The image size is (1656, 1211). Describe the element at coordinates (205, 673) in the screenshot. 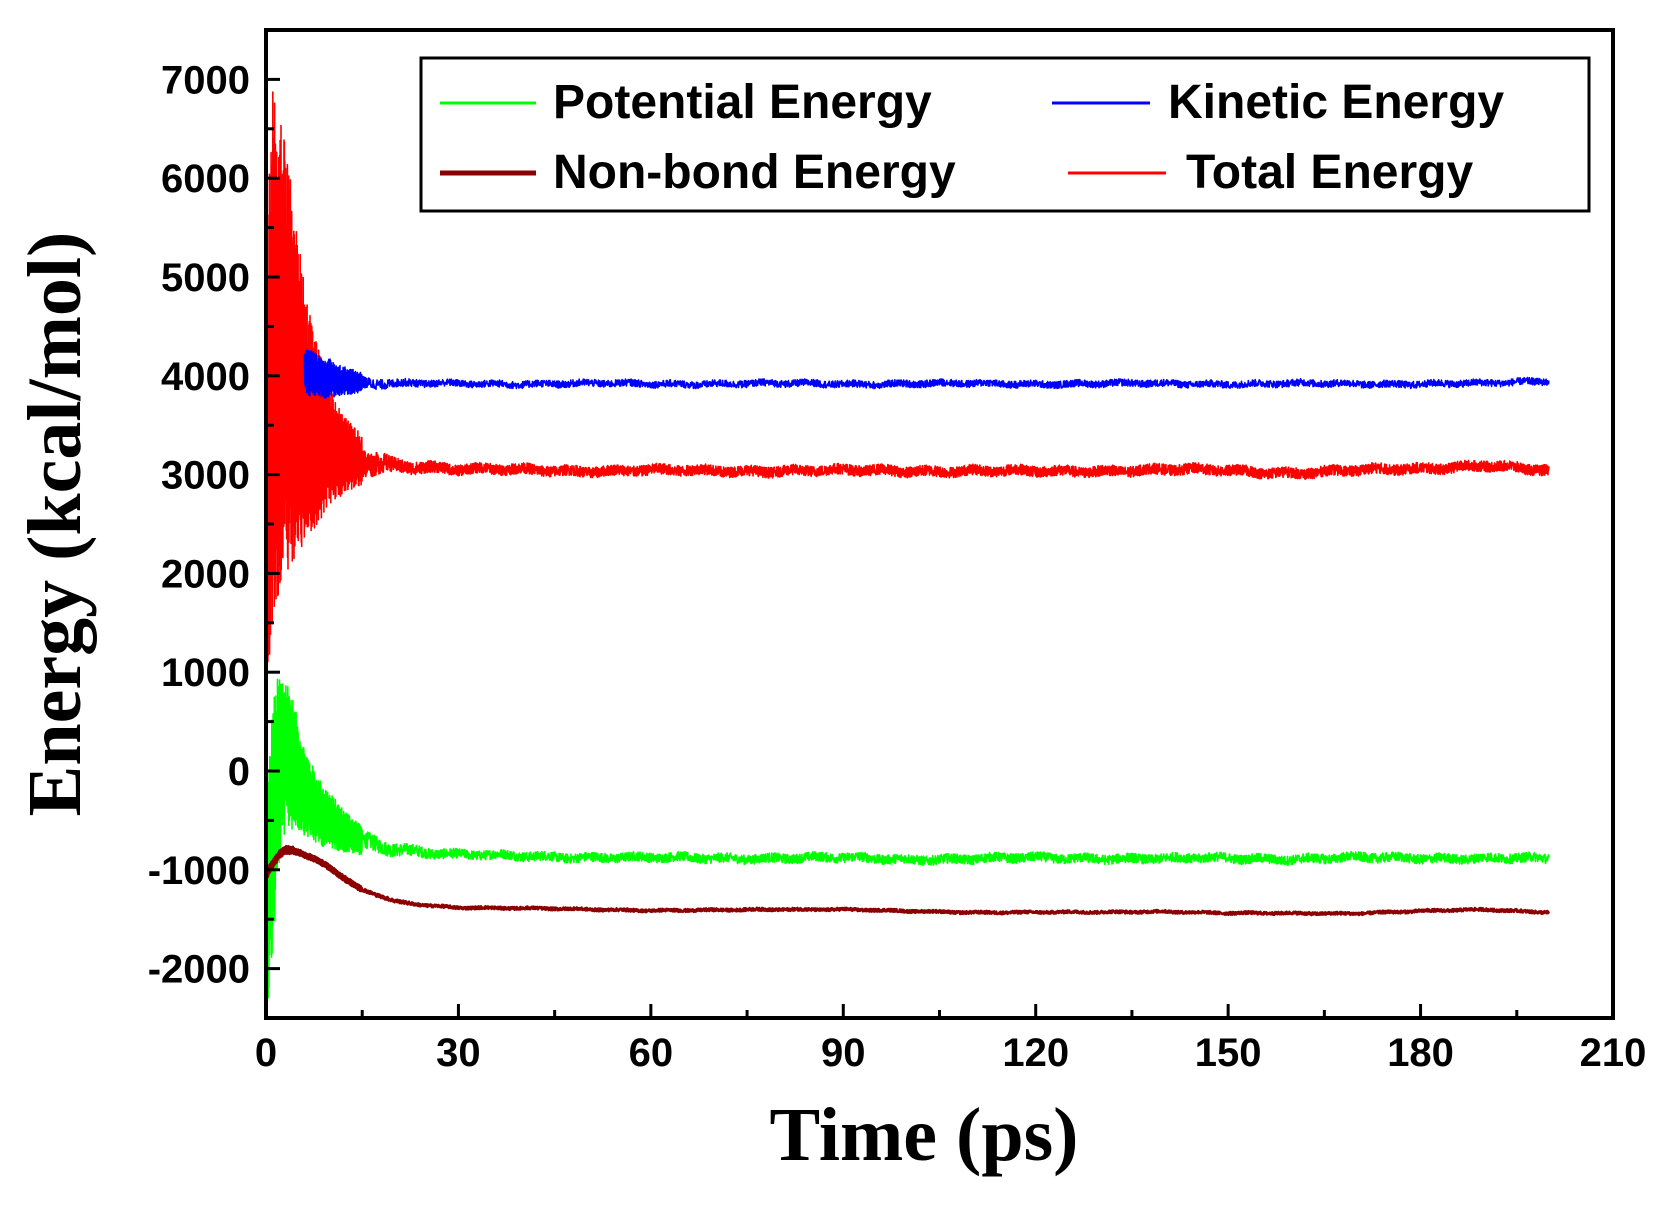

I see `y-tick-label: 1000` at that location.